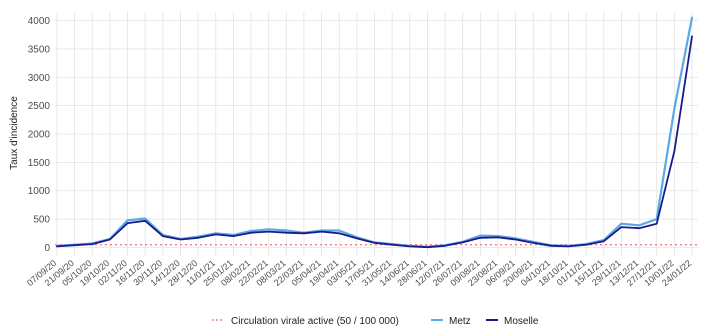 Image resolution: width=705 pixels, height=335 pixels. Describe the element at coordinates (47, 248) in the screenshot. I see `y-tick-label: 0` at that location.